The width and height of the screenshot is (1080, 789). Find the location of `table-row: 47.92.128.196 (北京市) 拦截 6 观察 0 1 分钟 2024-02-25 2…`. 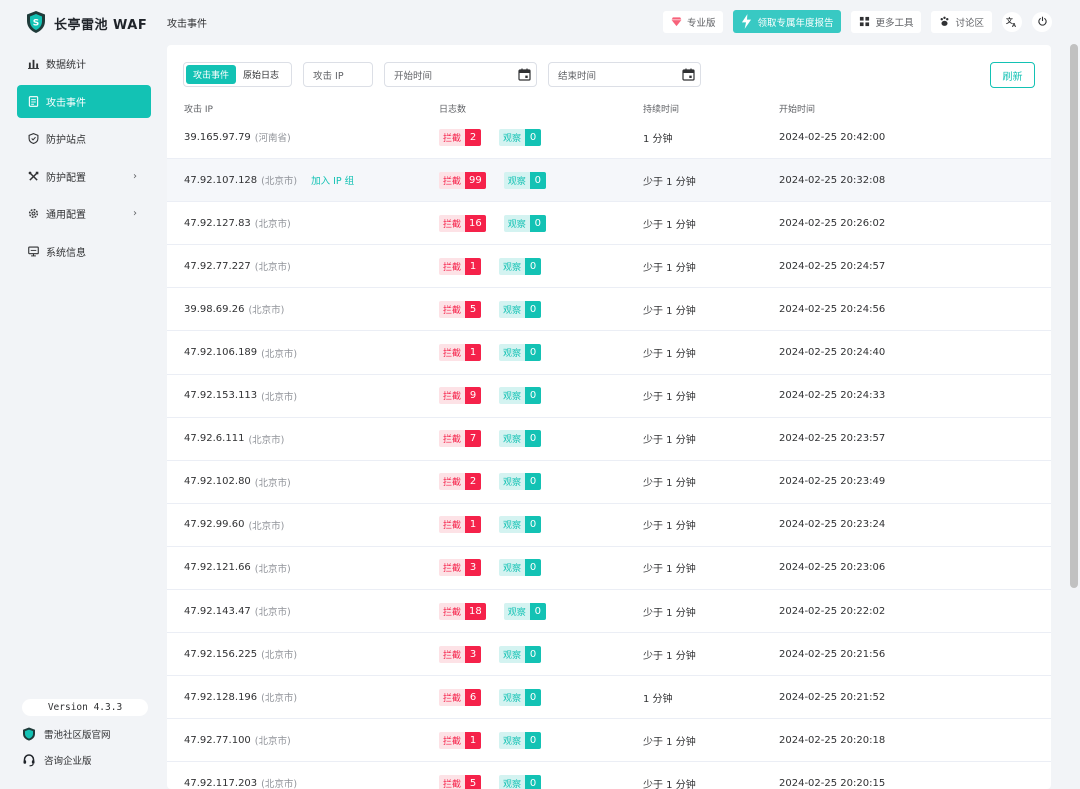

table-row: 47.92.128.196 (北京市) 拦截 6 观察 0 1 分钟 2024-02-25 2… is located at coordinates (609, 698).